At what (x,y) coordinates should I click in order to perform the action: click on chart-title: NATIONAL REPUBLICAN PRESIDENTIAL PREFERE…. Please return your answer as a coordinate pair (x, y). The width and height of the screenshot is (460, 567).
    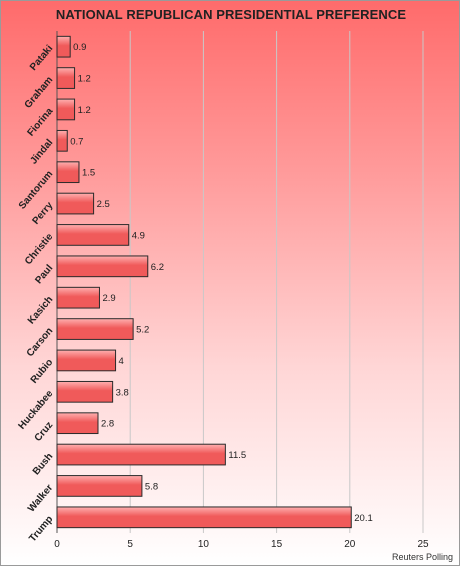
    Looking at the image, I should click on (231, 14).